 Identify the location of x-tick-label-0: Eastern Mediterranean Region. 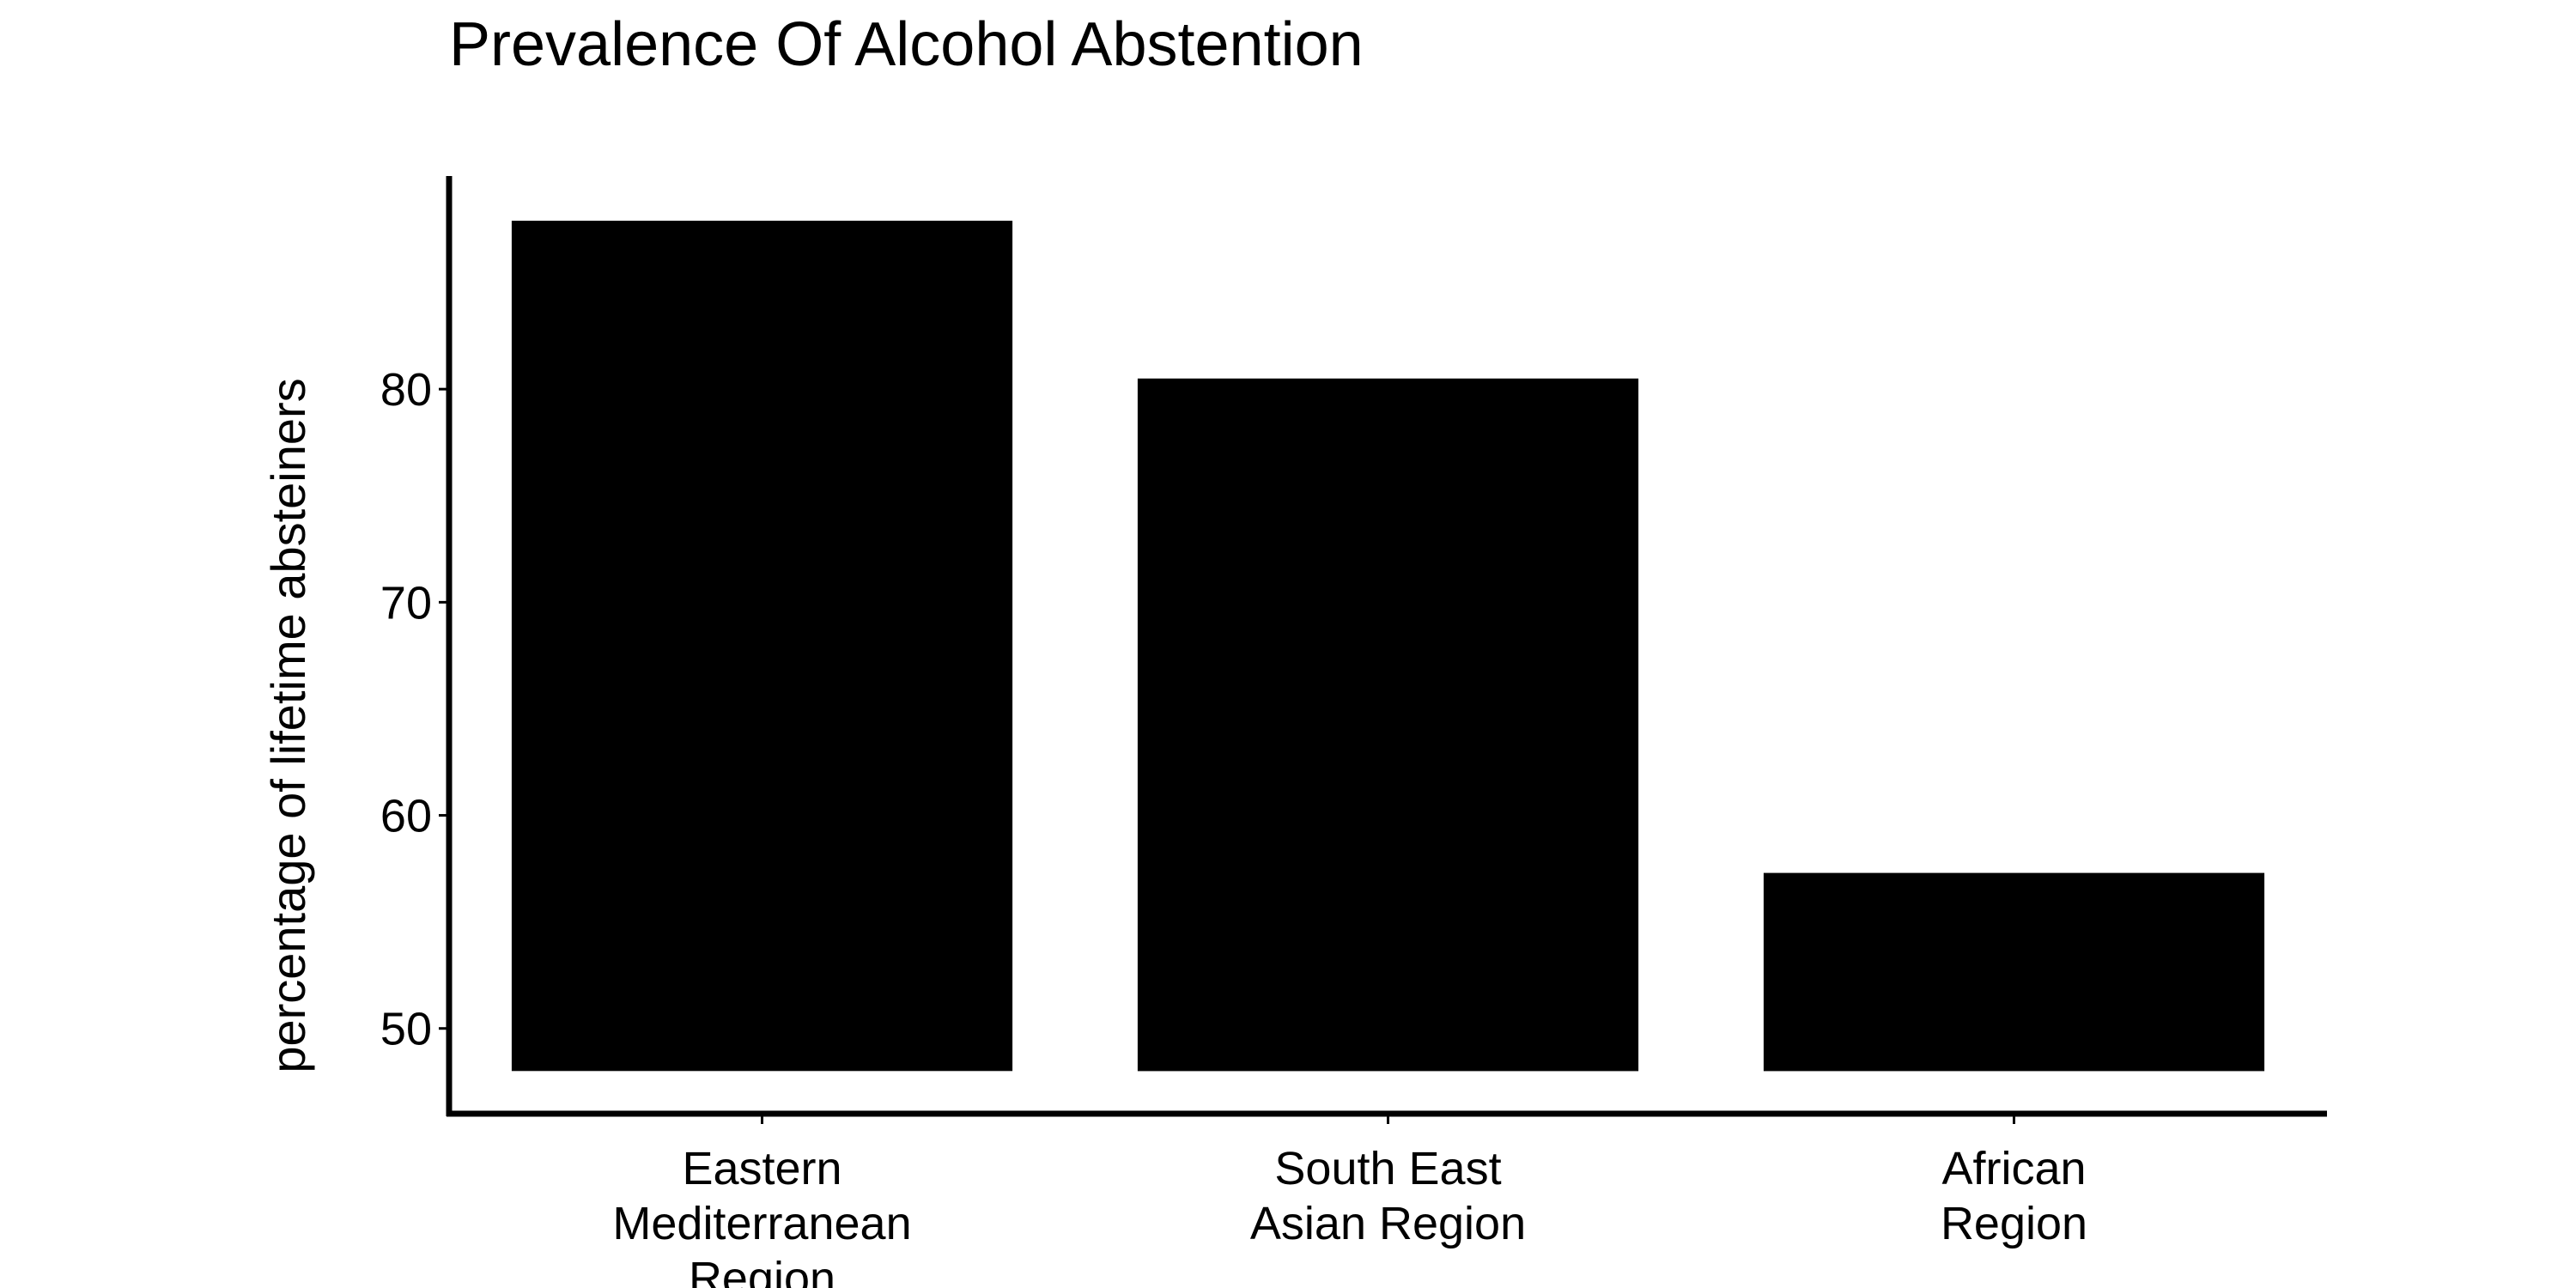
(761, 1215).